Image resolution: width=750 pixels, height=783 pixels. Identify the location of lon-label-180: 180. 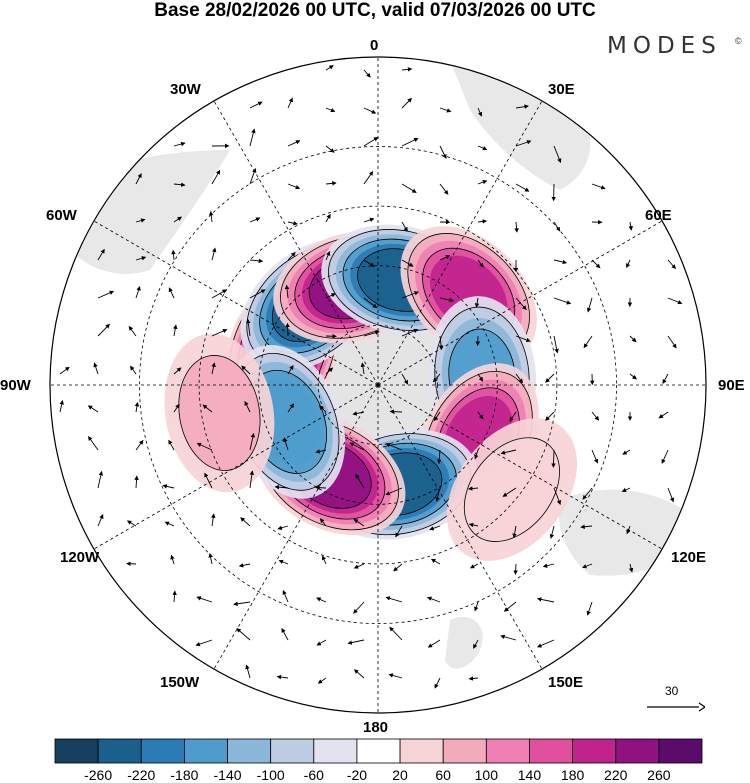
(376, 727).